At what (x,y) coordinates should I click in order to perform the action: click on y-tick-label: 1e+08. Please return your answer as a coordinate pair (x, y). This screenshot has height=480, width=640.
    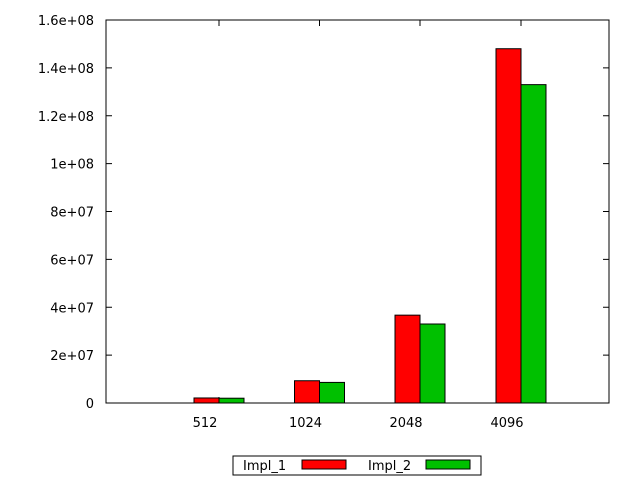
    Looking at the image, I should click on (72, 165).